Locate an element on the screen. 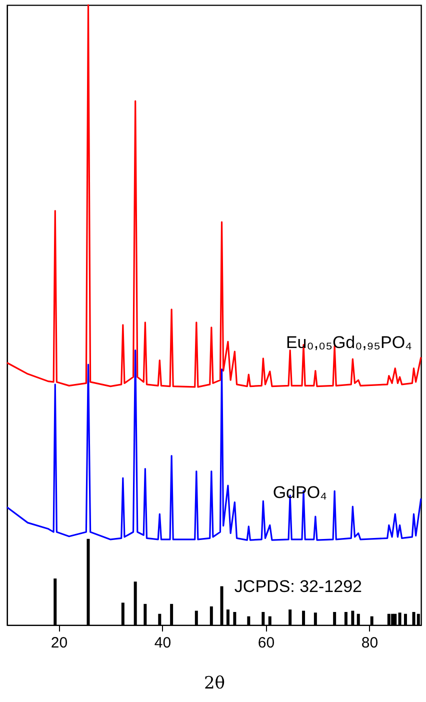 The image size is (426, 702). series-label: JCPDS: 32-1292 is located at coordinates (298, 586).